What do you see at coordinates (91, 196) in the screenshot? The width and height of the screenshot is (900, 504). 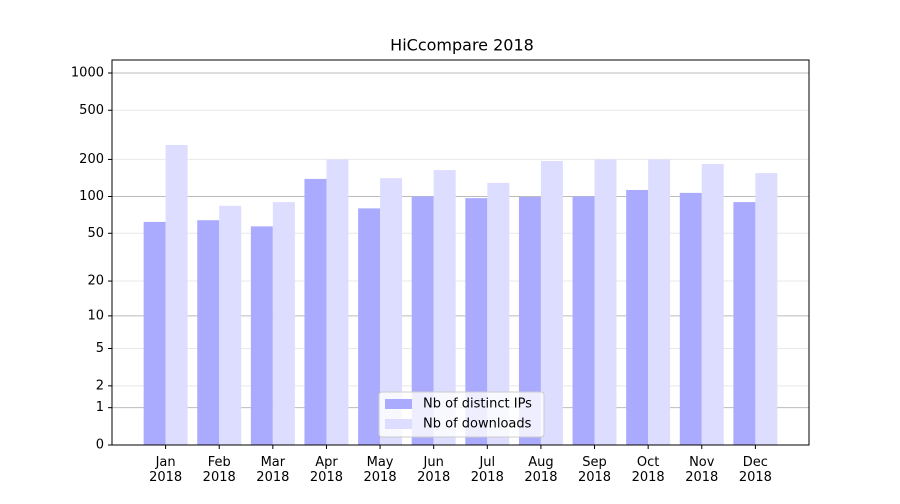 I see `y-tick-label: 100` at bounding box center [91, 196].